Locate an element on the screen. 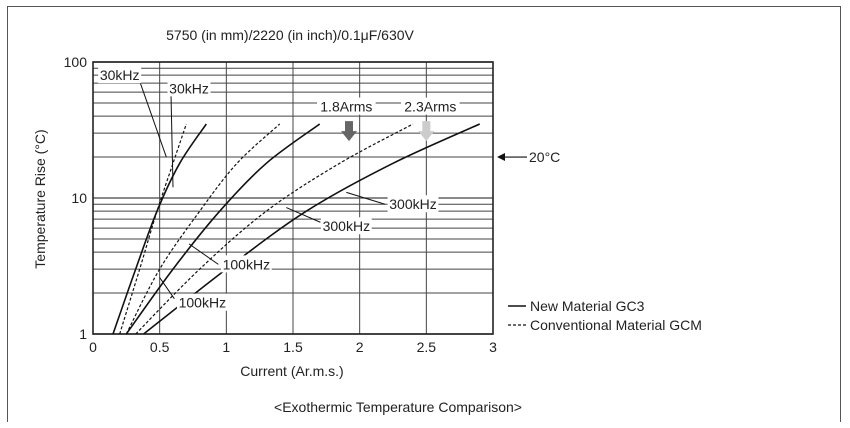 This screenshot has width=850, height=428. reference-label: 20°C is located at coordinates (544, 157).